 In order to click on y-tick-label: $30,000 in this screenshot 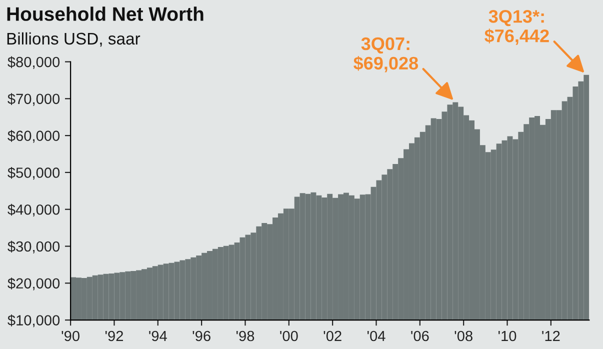, I will do `click(34, 247)`.